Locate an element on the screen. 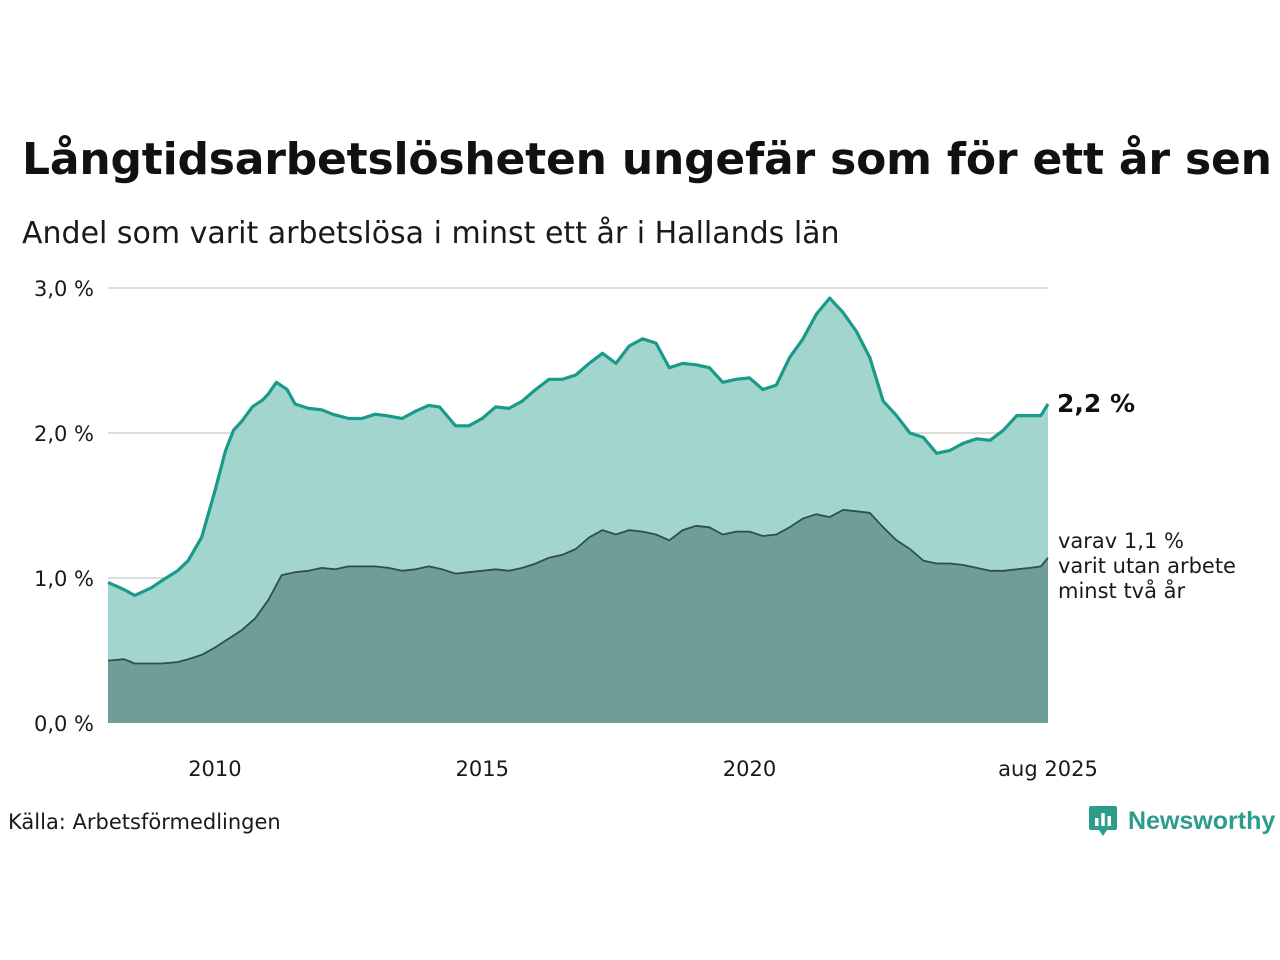  newsworthy-logo-icon is located at coordinates (1103, 821).